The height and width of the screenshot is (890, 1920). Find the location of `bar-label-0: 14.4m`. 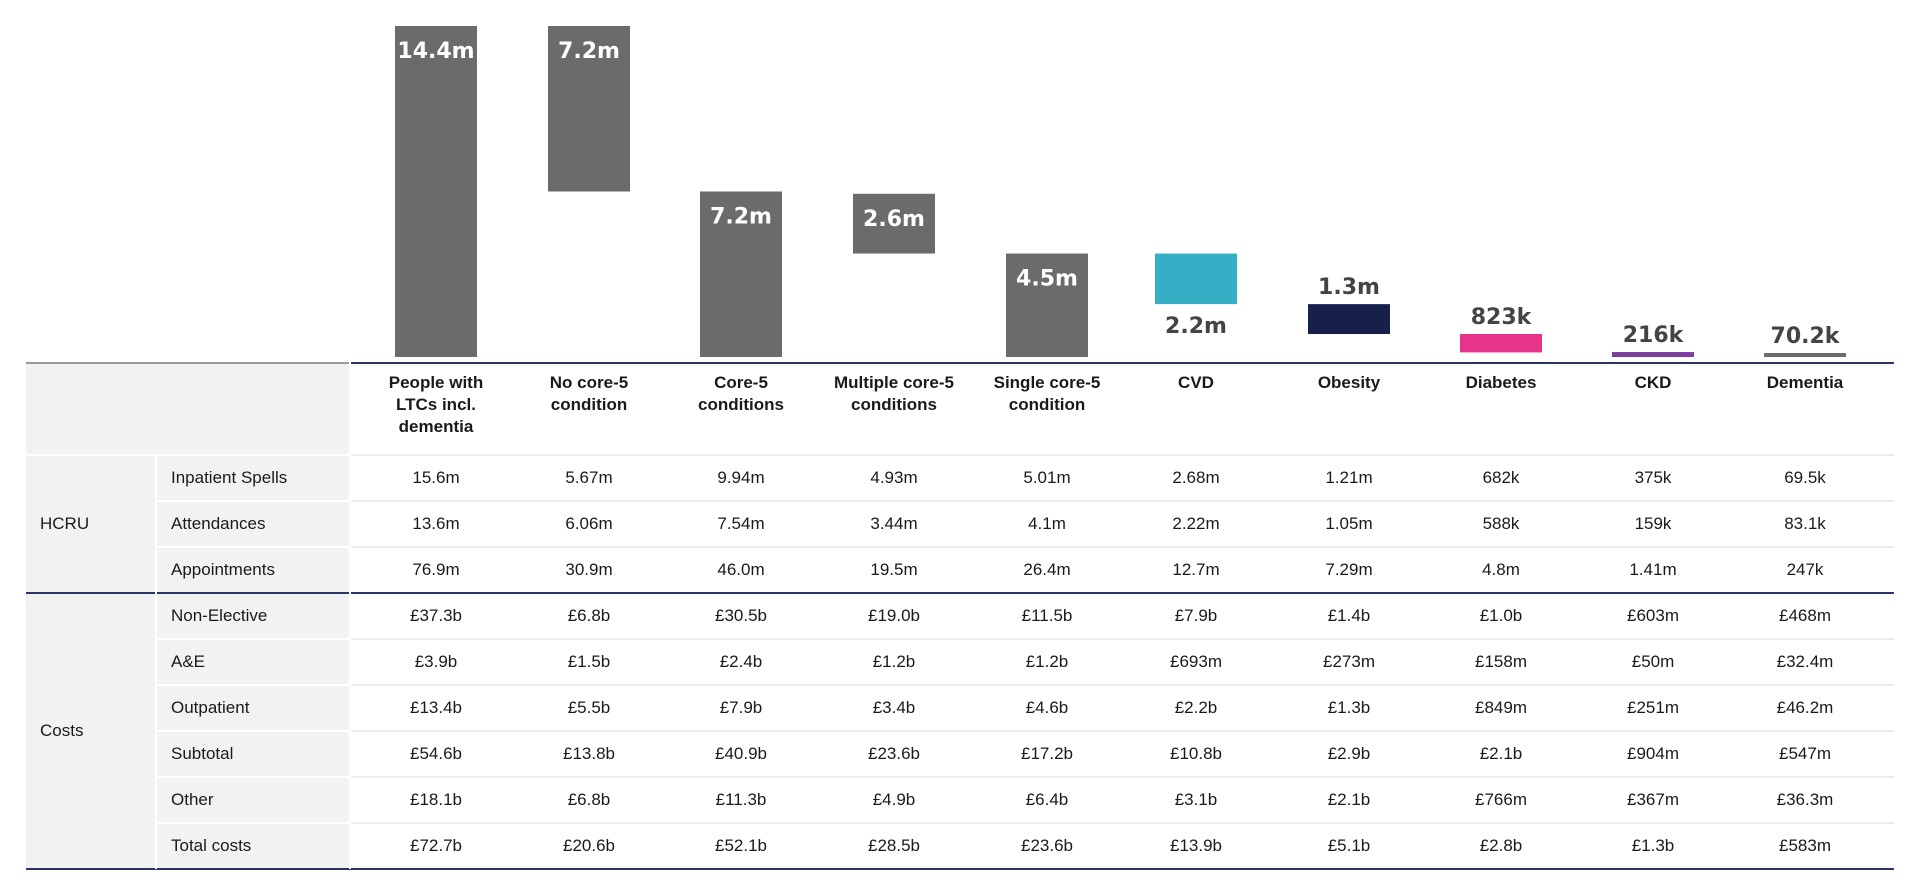

bar-label-0: 14.4m is located at coordinates (435, 51).